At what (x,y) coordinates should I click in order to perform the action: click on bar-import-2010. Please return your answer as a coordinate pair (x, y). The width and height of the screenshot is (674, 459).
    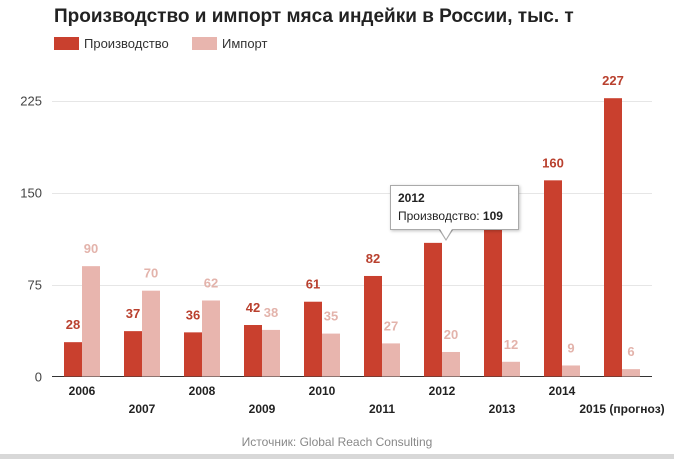
    Looking at the image, I should click on (331, 355).